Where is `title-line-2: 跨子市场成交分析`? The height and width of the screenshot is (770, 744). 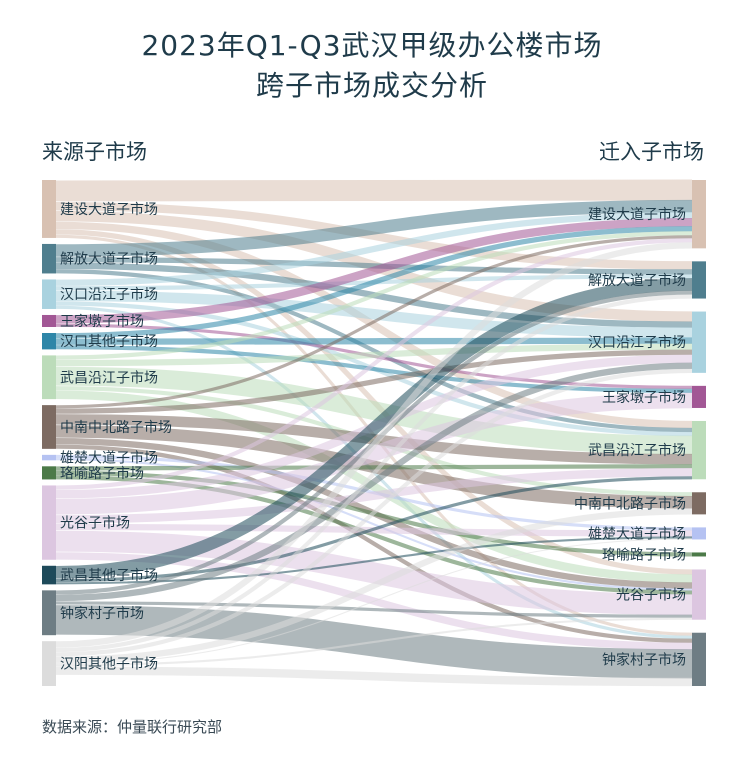
title-line-2: 跨子市场成交分析 is located at coordinates (371, 85).